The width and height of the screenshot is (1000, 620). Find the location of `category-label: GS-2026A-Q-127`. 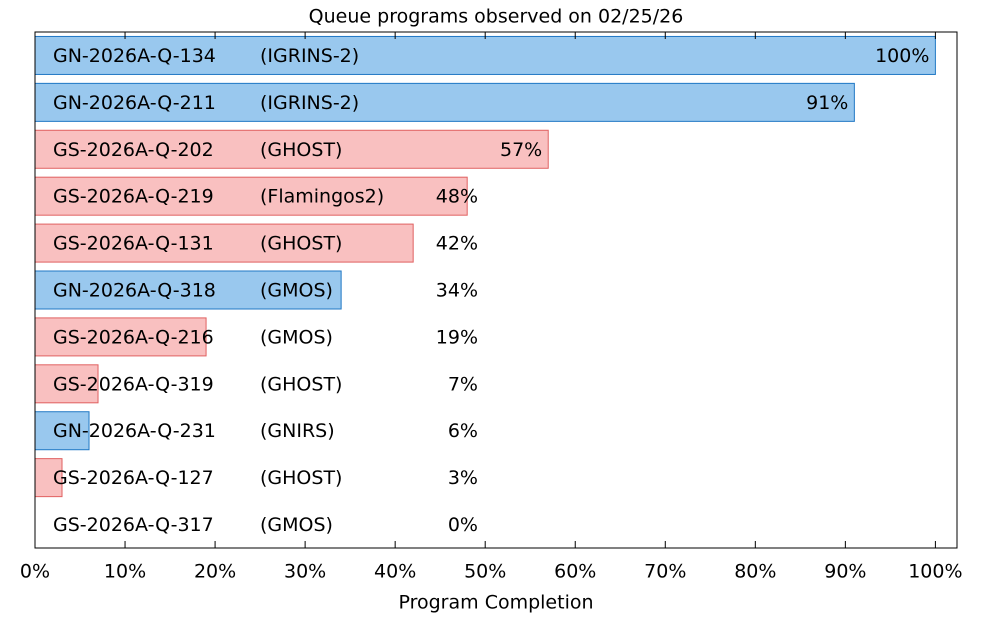

category-label: GS-2026A-Q-127 is located at coordinates (133, 478).